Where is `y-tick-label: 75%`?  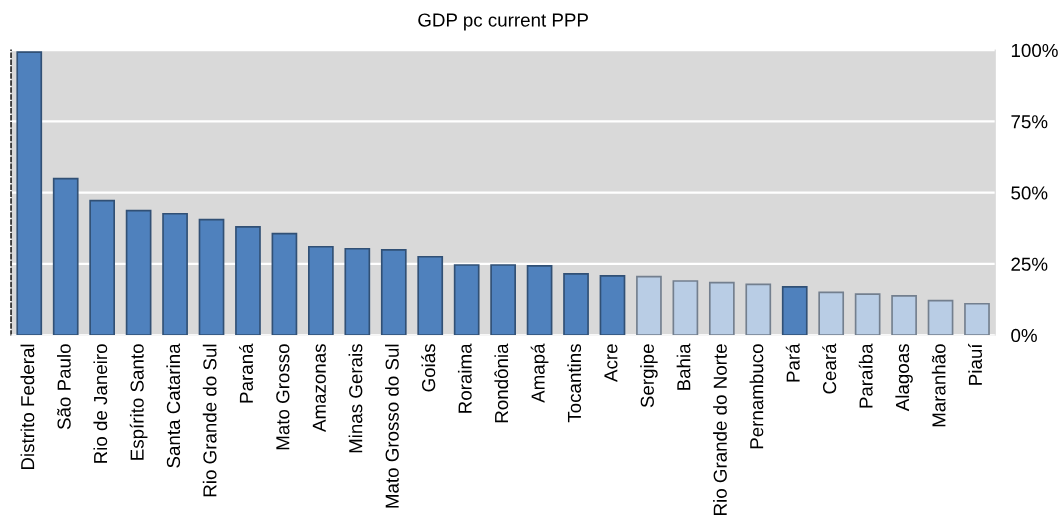
y-tick-label: 75% is located at coordinates (1029, 122).